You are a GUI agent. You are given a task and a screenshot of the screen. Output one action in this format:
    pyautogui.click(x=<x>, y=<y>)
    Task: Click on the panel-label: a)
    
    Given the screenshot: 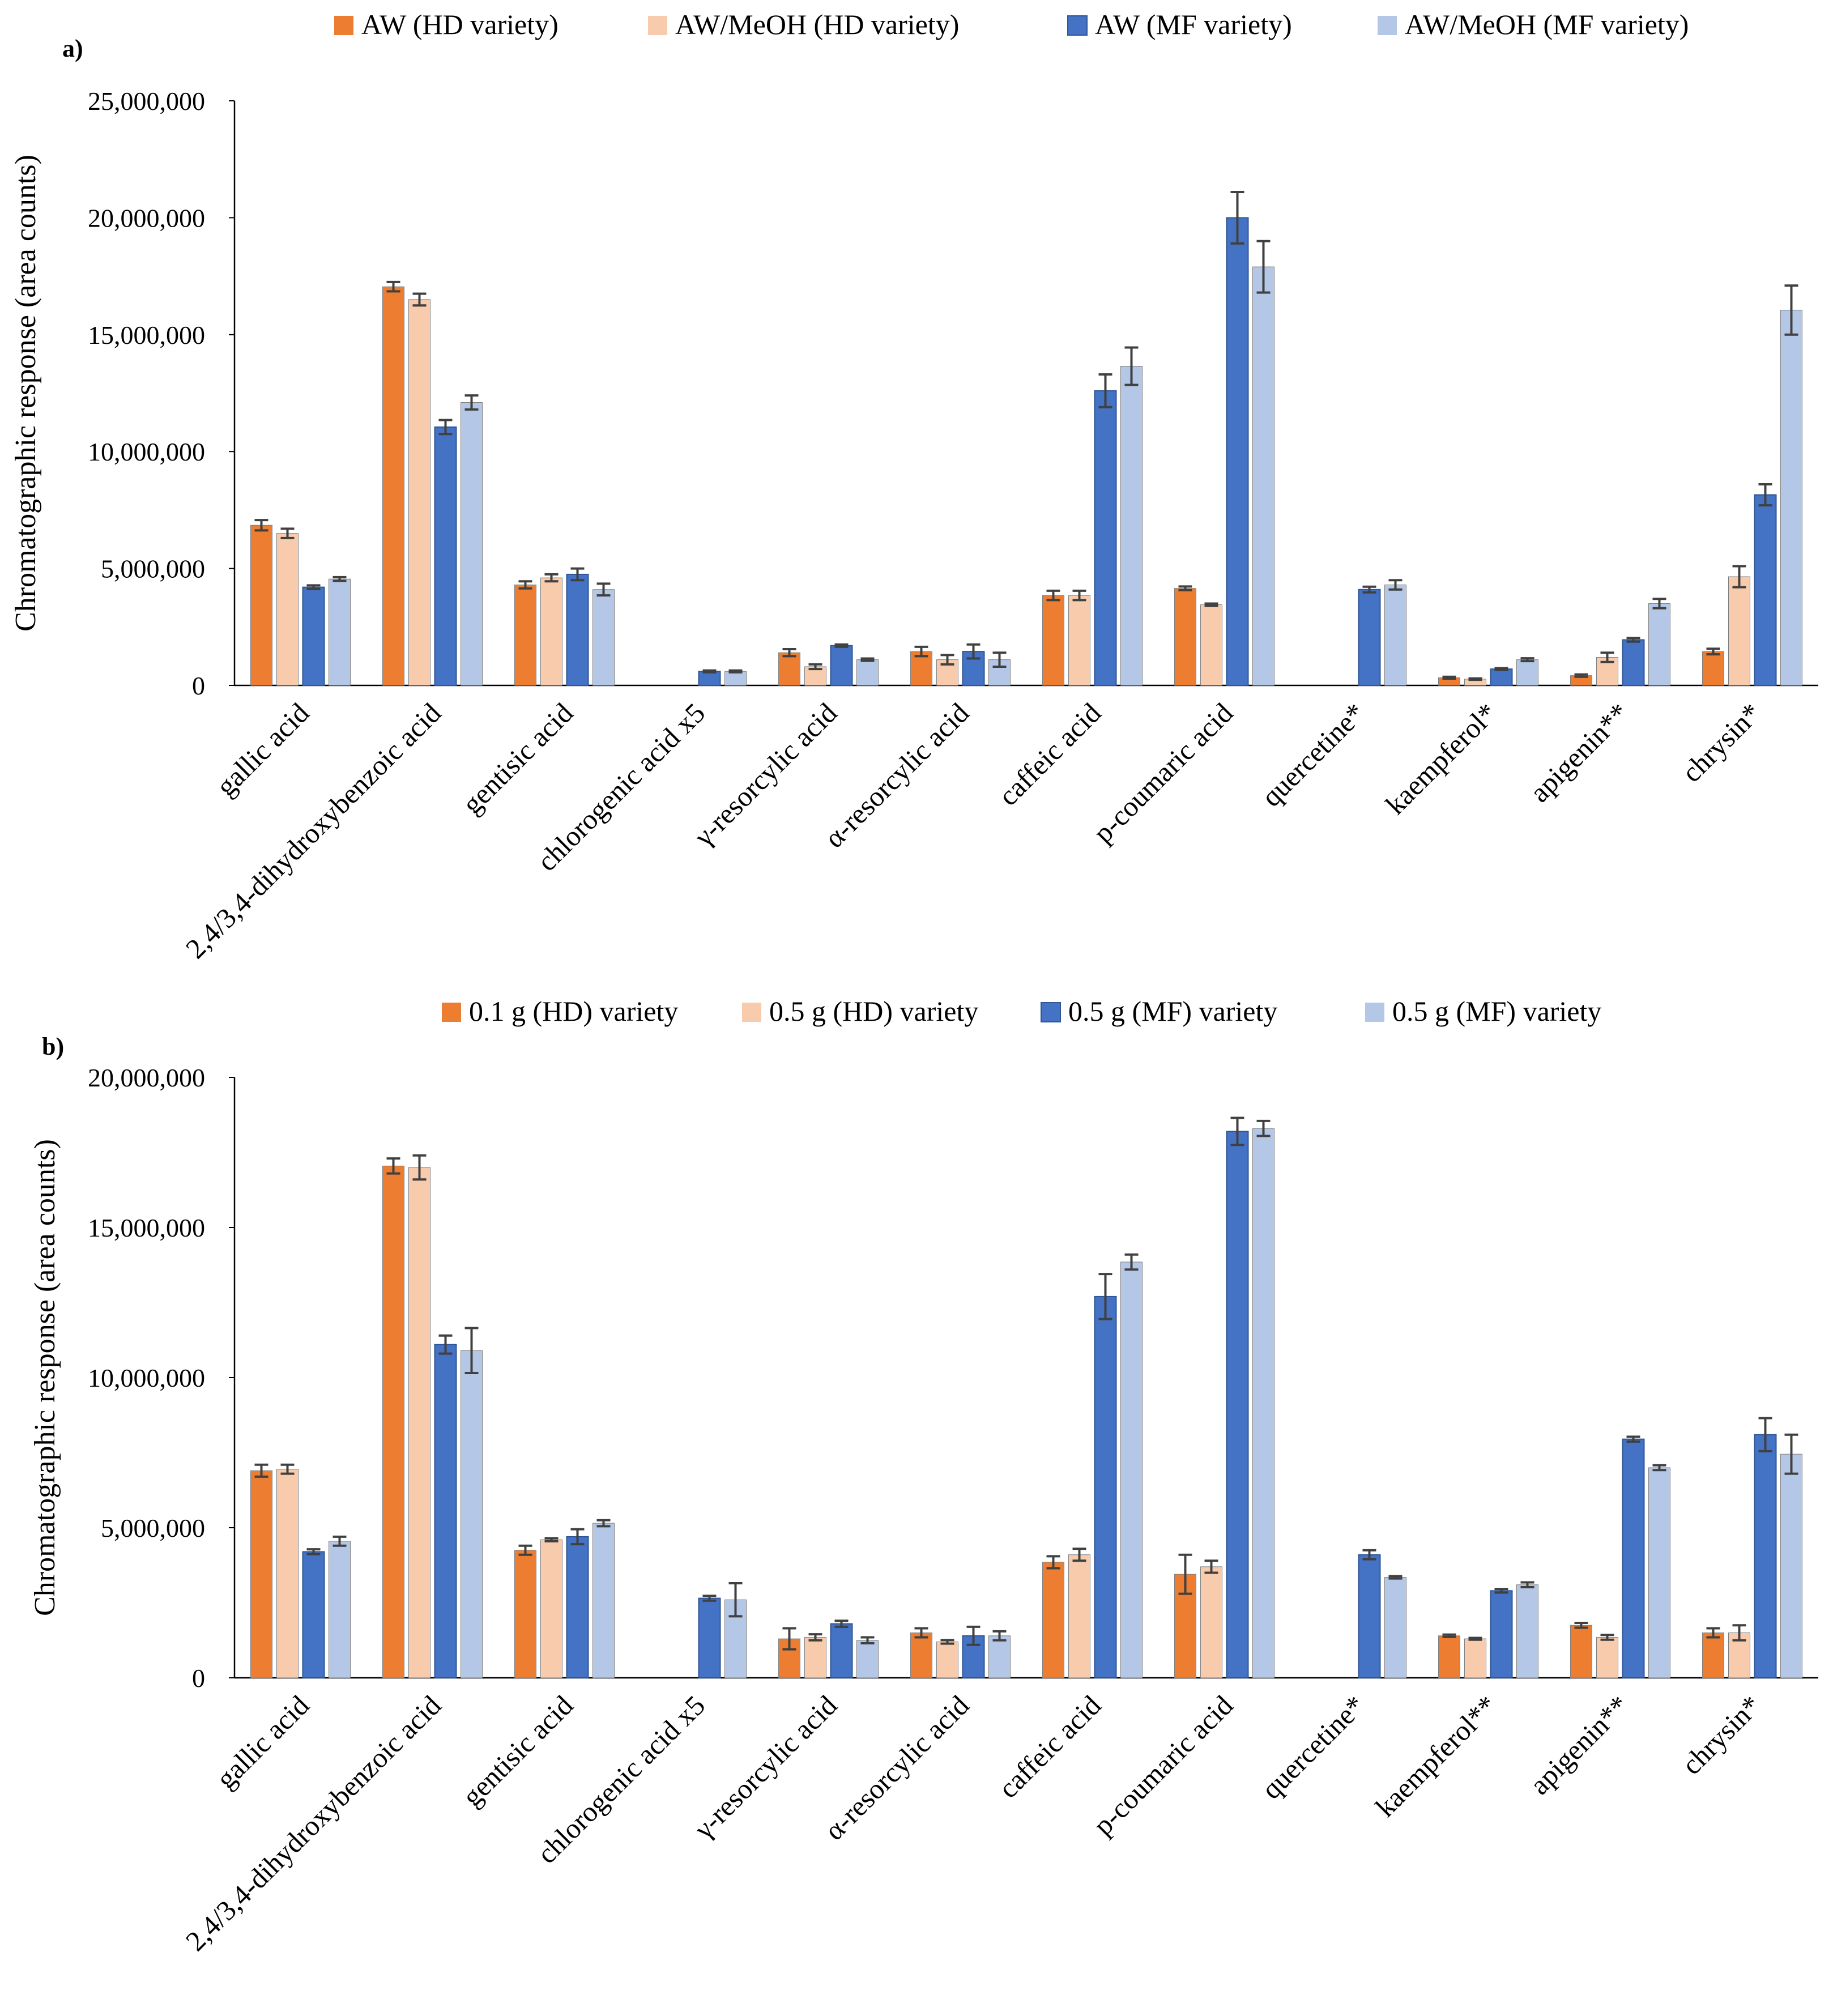 What is the action you would take?
    pyautogui.click(x=72, y=48)
    